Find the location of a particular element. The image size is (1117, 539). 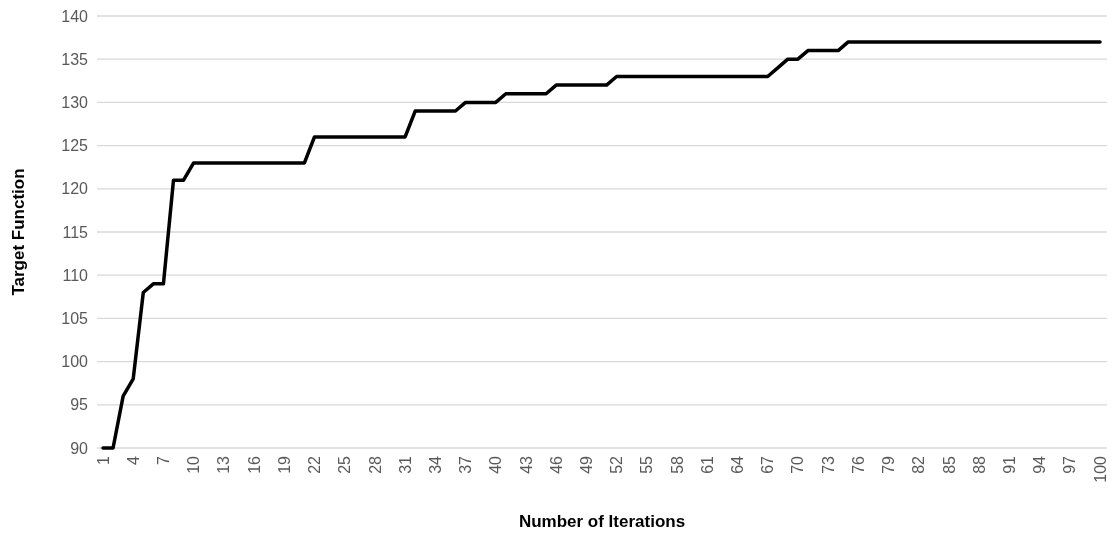

x-tick-label: 19 is located at coordinates (284, 464).